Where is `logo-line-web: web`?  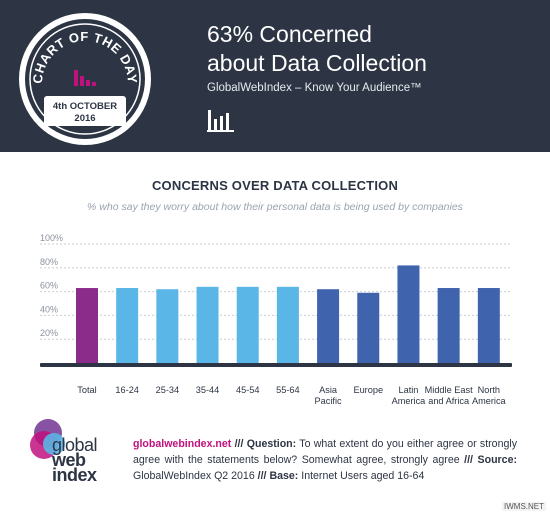
logo-line-web: web is located at coordinates (69, 460).